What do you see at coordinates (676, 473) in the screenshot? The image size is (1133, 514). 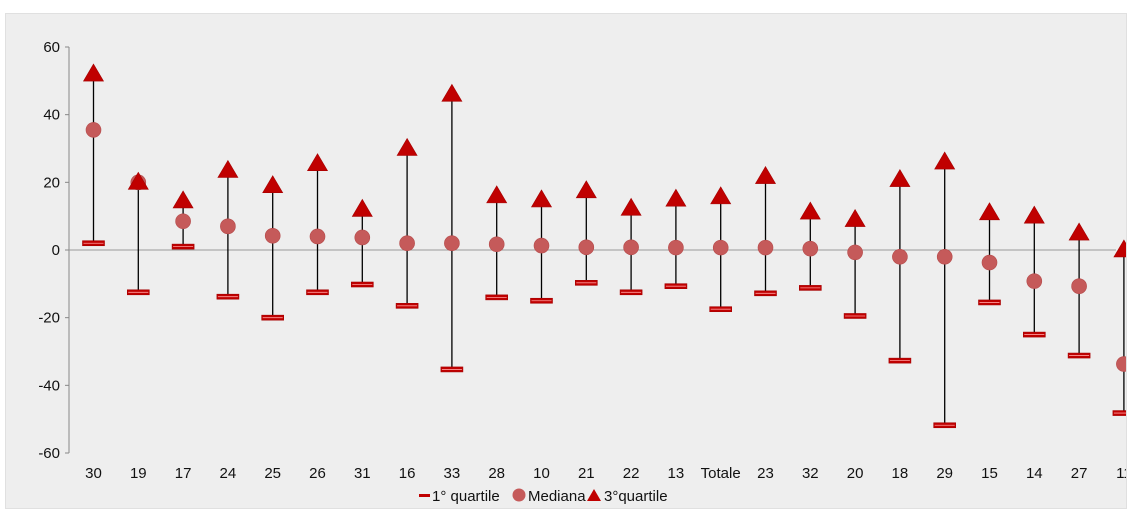 I see `x-tick-label: 13` at bounding box center [676, 473].